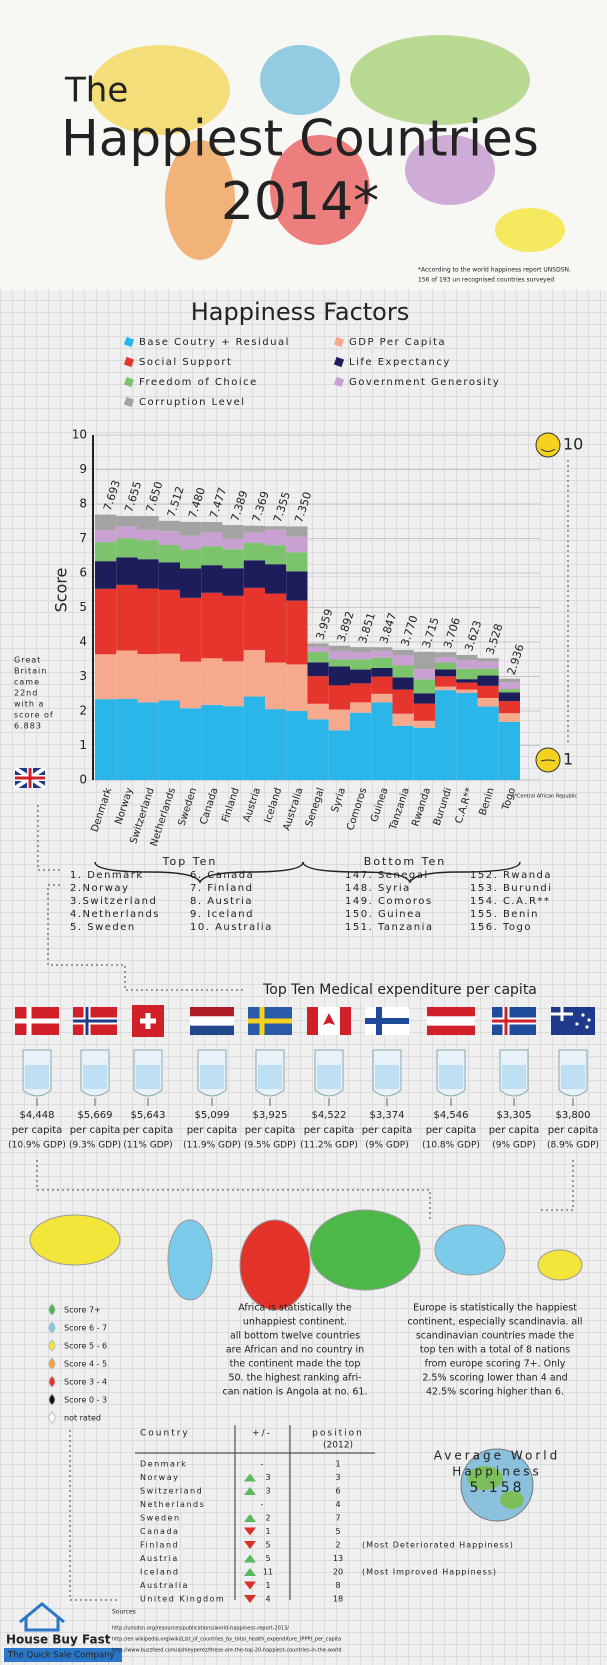  What do you see at coordinates (160, 1518) in the screenshot?
I see `table-country: Sweden` at bounding box center [160, 1518].